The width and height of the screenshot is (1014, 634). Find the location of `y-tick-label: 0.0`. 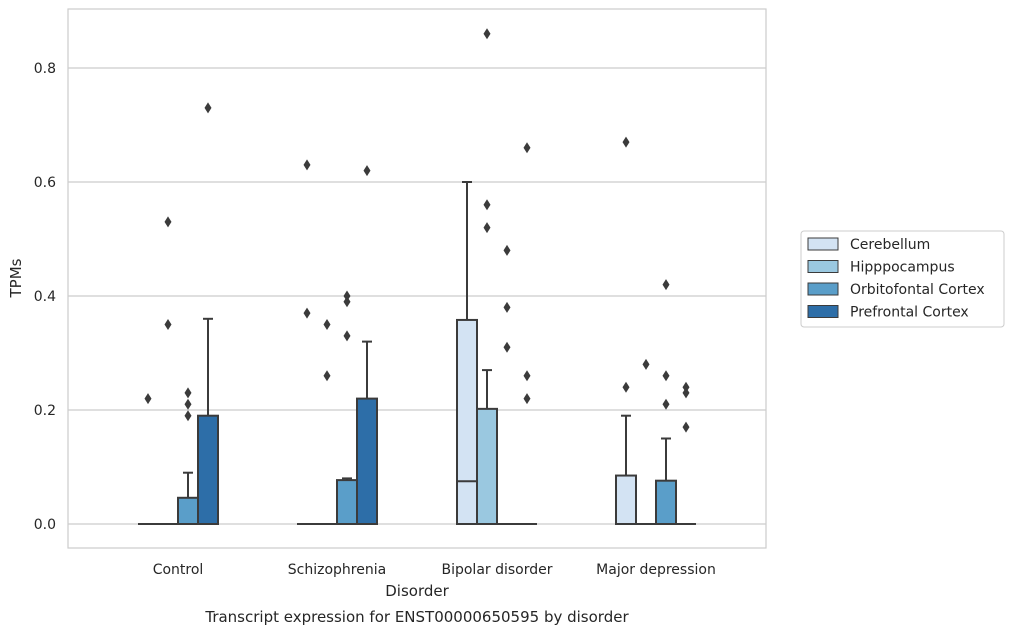

y-tick-label: 0.0 is located at coordinates (45, 525).